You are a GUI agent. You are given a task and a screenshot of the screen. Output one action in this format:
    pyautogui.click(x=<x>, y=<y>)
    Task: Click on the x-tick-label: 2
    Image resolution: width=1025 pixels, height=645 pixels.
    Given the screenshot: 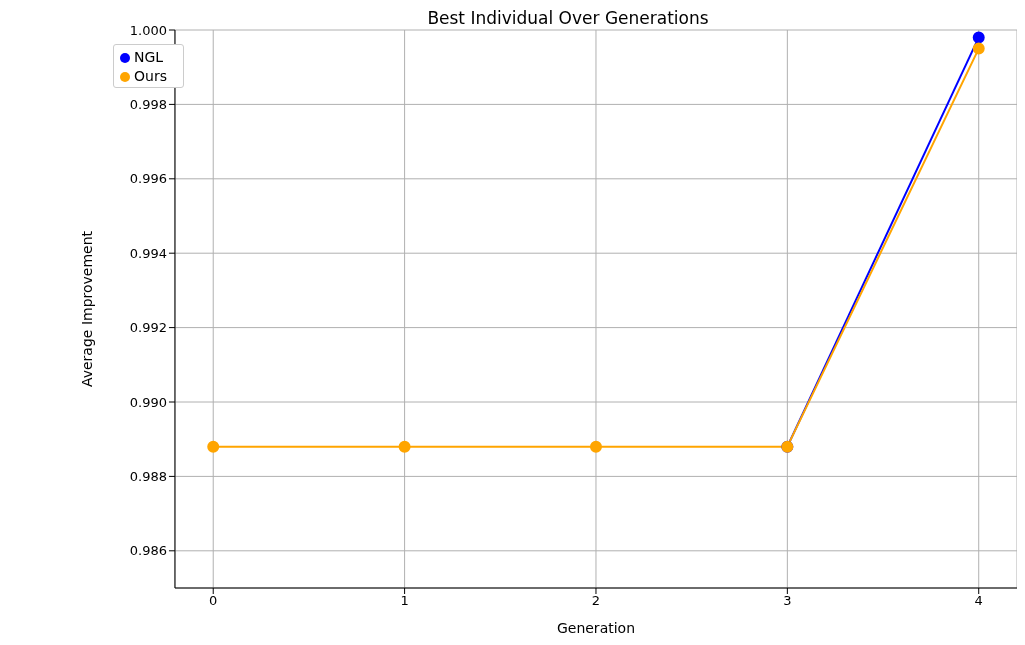 What is the action you would take?
    pyautogui.click(x=596, y=601)
    